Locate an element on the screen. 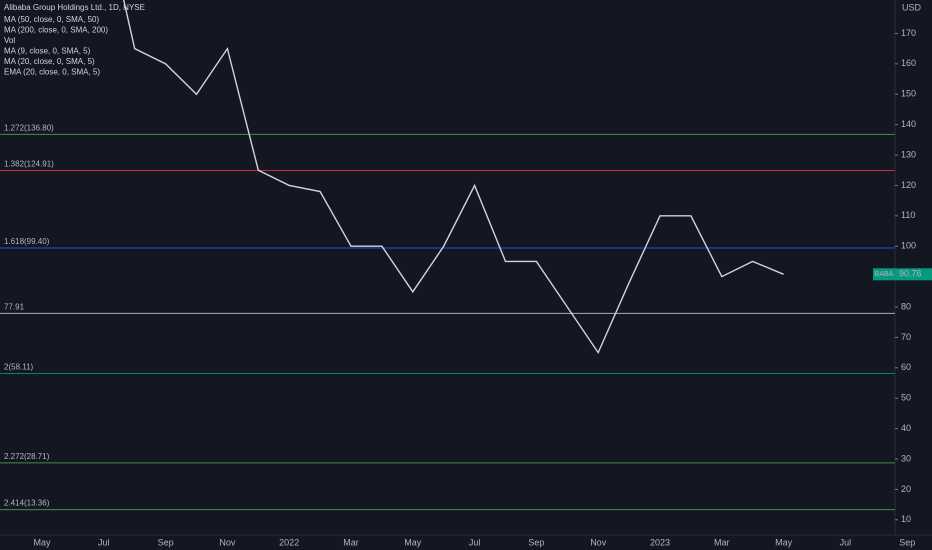 The width and height of the screenshot is (932, 550). symbol-badge is located at coordinates (884, 274).